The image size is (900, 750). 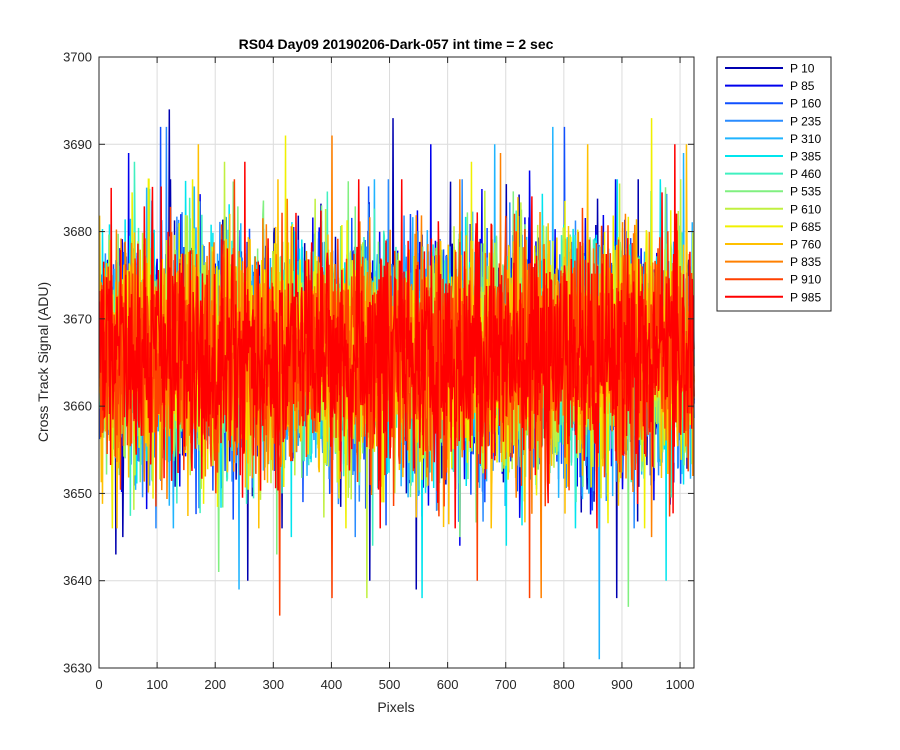 What do you see at coordinates (805, 157) in the screenshot?
I see `legend-label: P 385` at bounding box center [805, 157].